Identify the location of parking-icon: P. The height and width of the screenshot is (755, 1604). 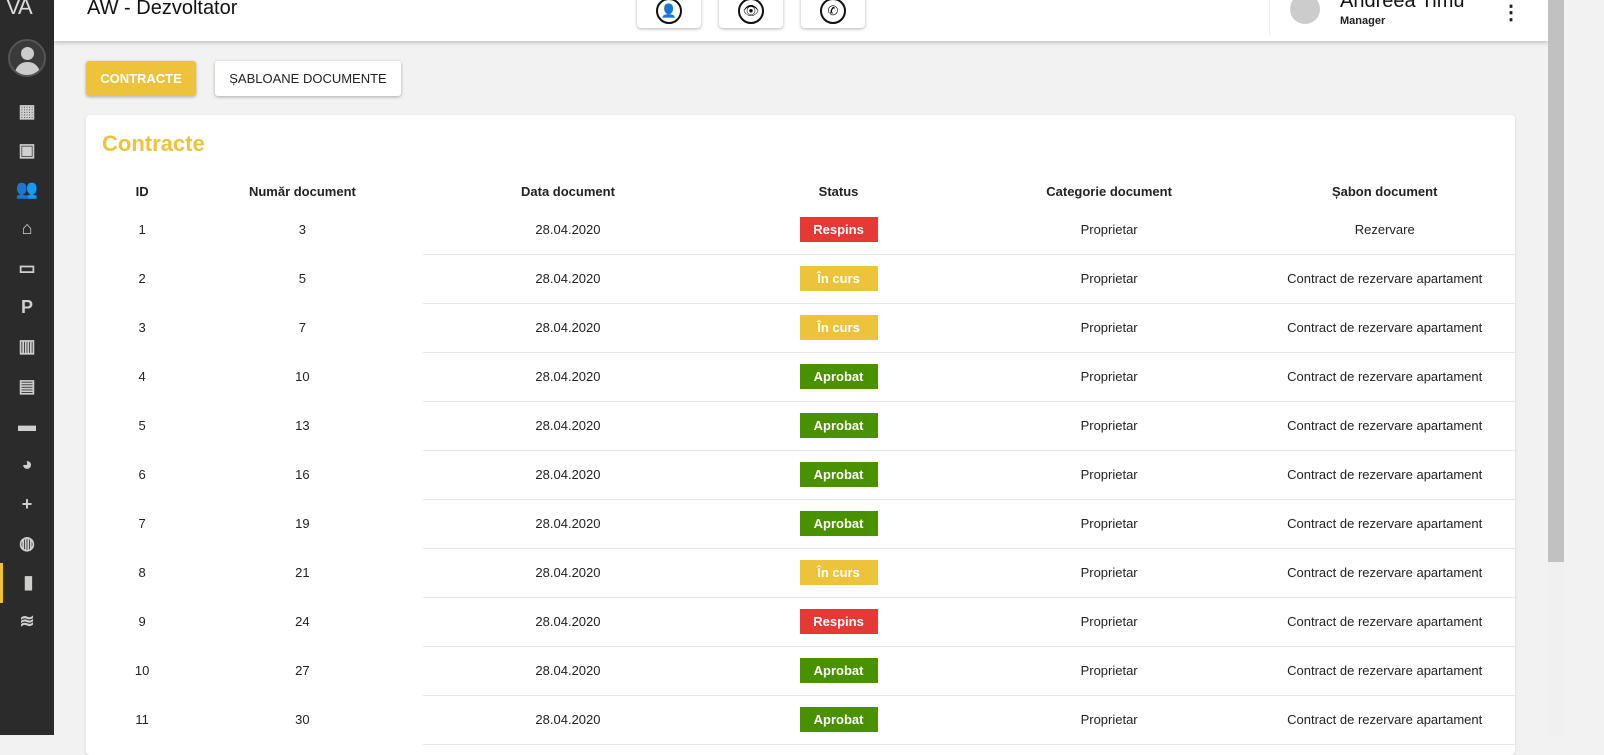
(26, 307).